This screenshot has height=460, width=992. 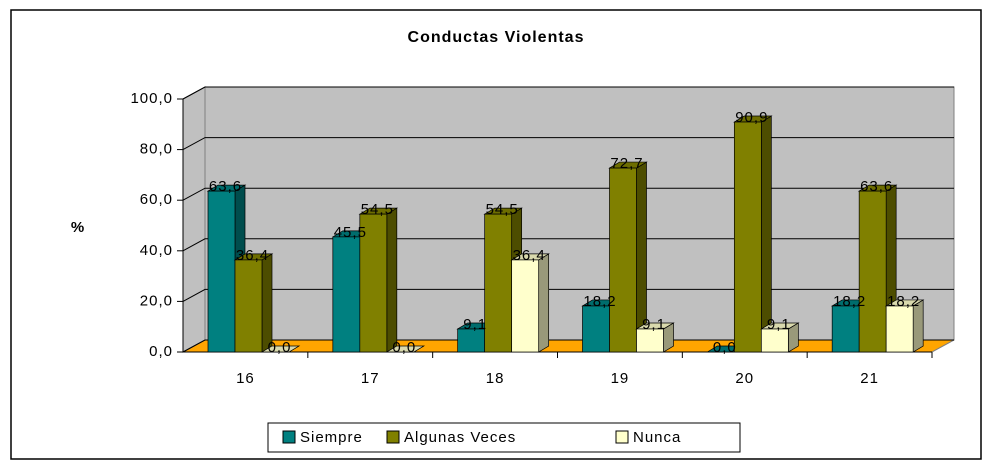 What do you see at coordinates (460, 437) in the screenshot?
I see `legend-label: Algunas Veces` at bounding box center [460, 437].